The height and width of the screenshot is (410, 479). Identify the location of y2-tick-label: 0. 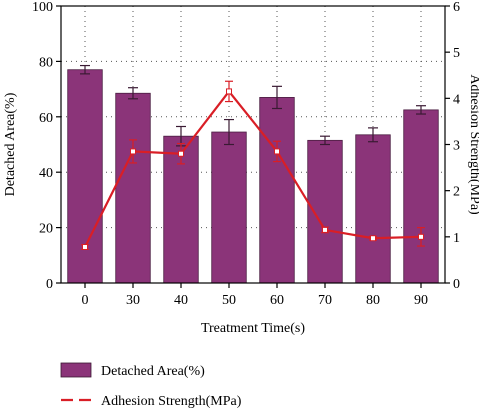
(456, 284).